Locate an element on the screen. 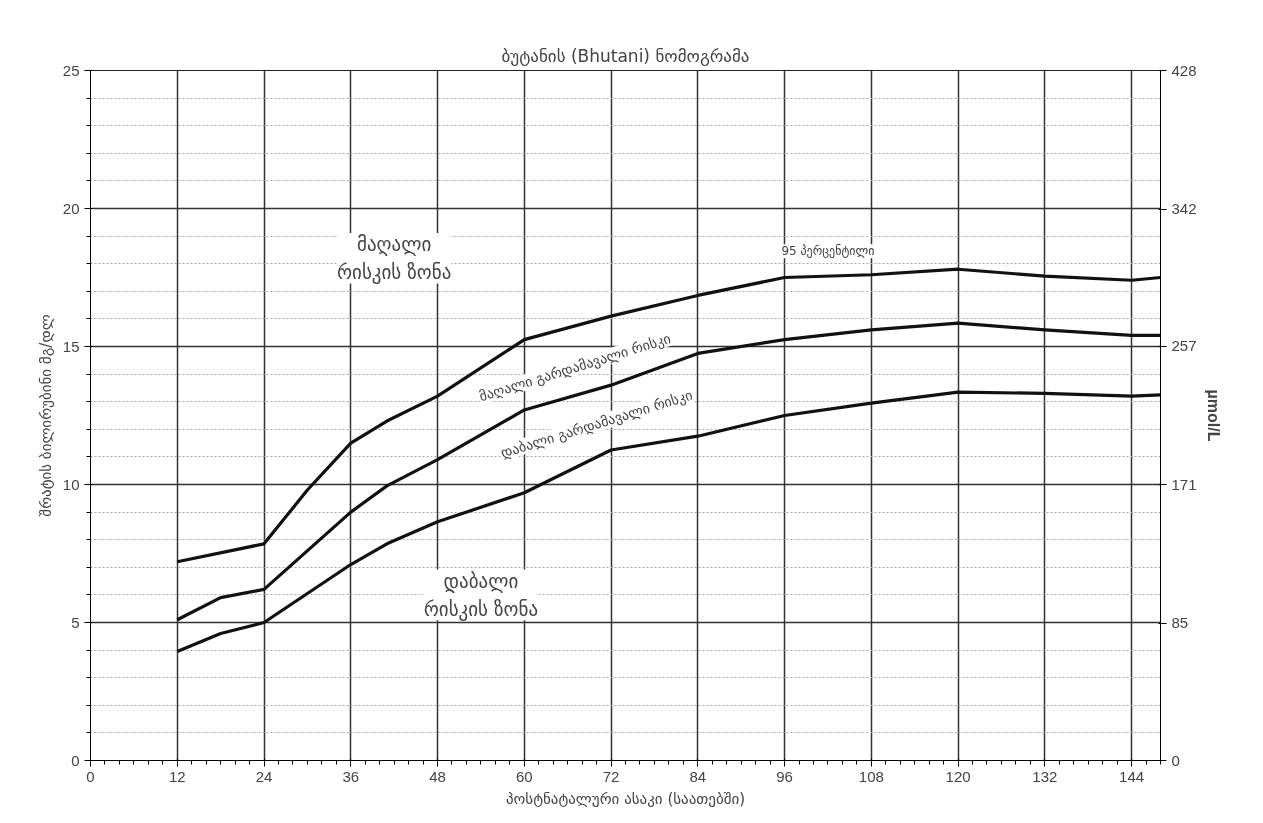  y-tick-label: 5 is located at coordinates (75, 622).